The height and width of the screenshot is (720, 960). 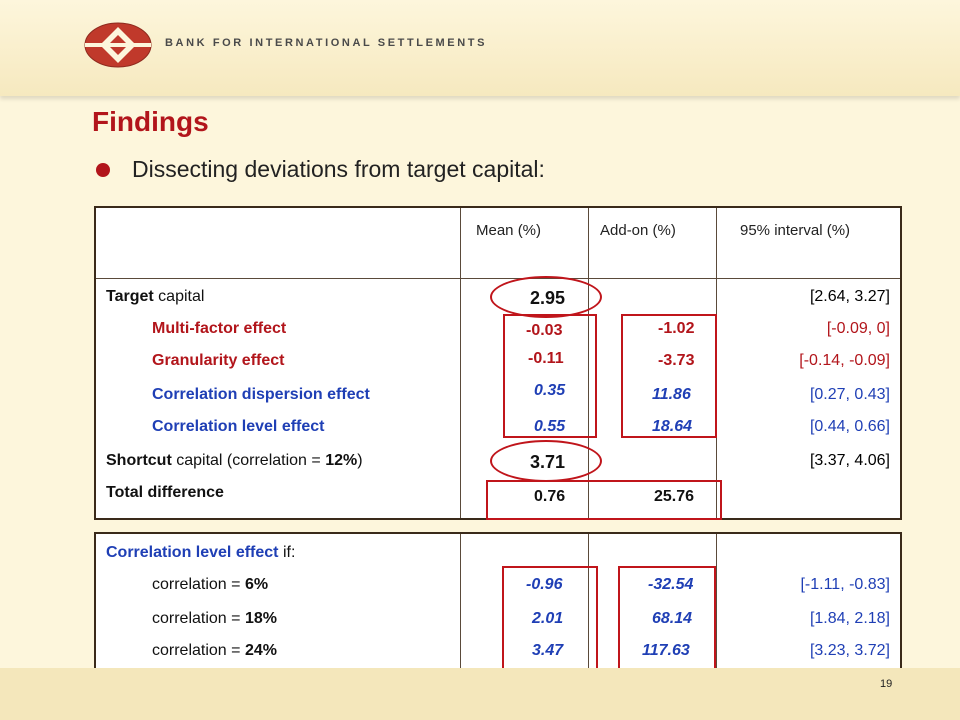 What do you see at coordinates (849, 426) in the screenshot?
I see `interval-level: [0.44, 0.66]` at bounding box center [849, 426].